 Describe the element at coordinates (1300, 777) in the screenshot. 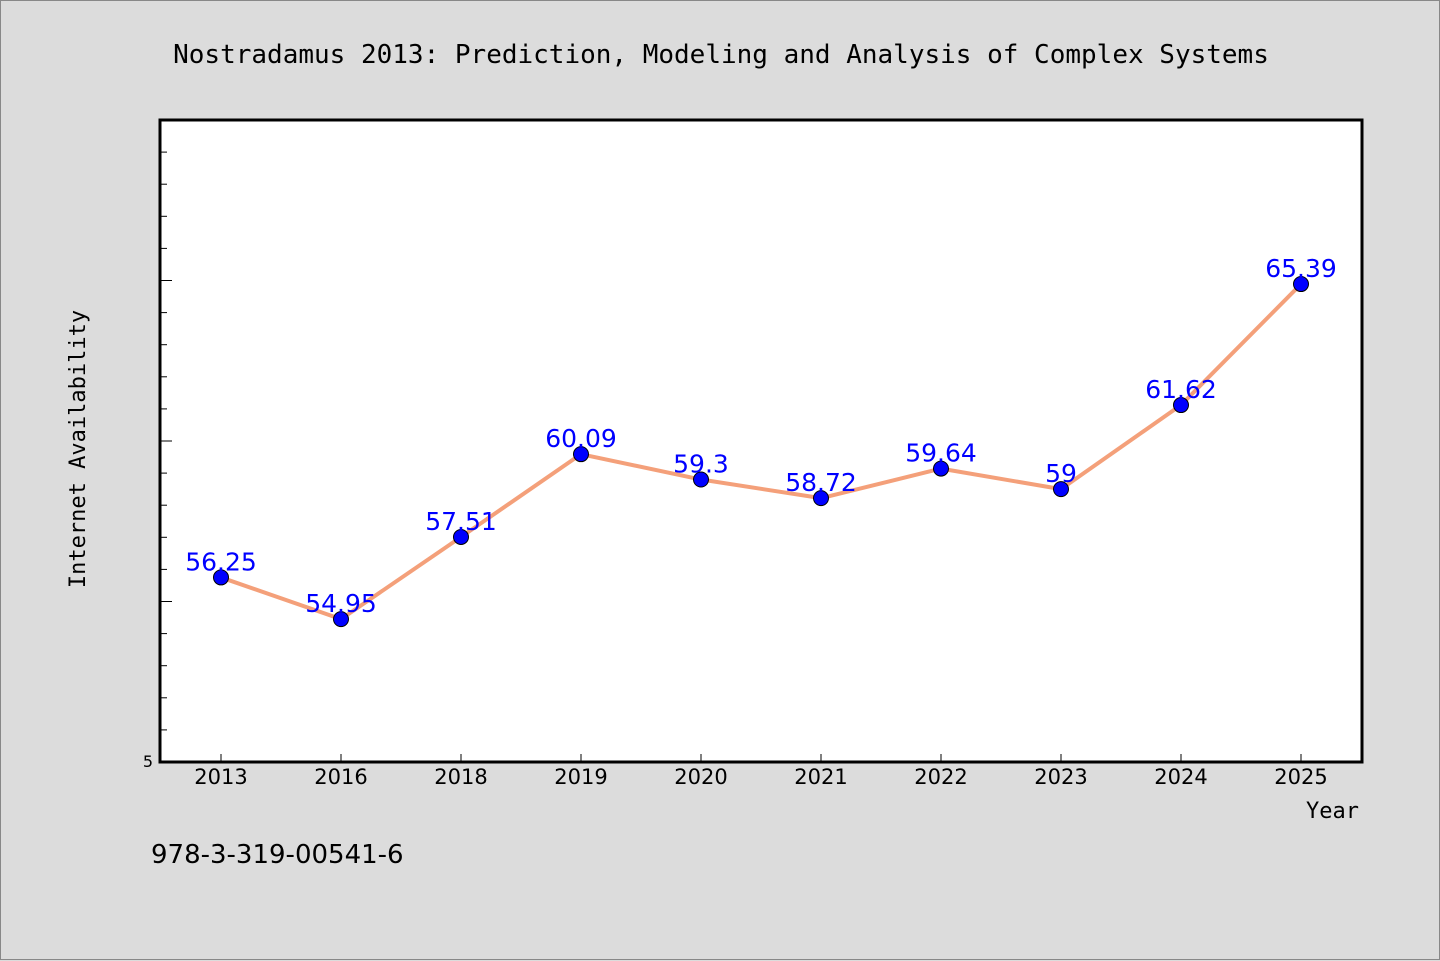

I see `x-tick-label: 2025` at that location.